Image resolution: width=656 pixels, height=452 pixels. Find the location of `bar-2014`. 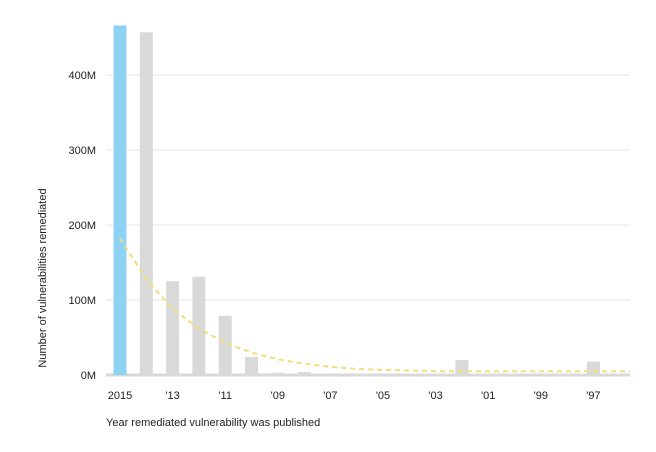

bar-2014 is located at coordinates (146, 203).